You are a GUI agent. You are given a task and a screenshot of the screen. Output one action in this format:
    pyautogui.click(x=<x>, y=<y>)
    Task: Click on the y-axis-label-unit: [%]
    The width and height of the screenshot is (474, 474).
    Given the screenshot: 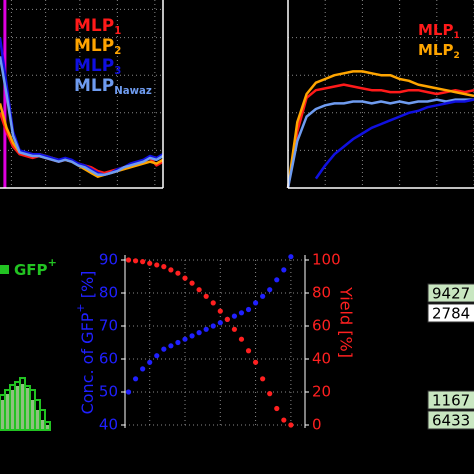 What is the action you would take?
    pyautogui.click(x=87, y=287)
    